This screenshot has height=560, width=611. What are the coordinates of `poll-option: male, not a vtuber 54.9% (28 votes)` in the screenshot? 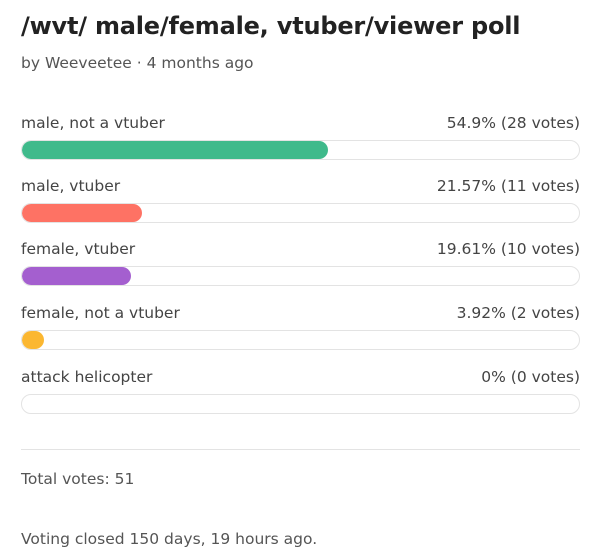 It's located at (300, 139).